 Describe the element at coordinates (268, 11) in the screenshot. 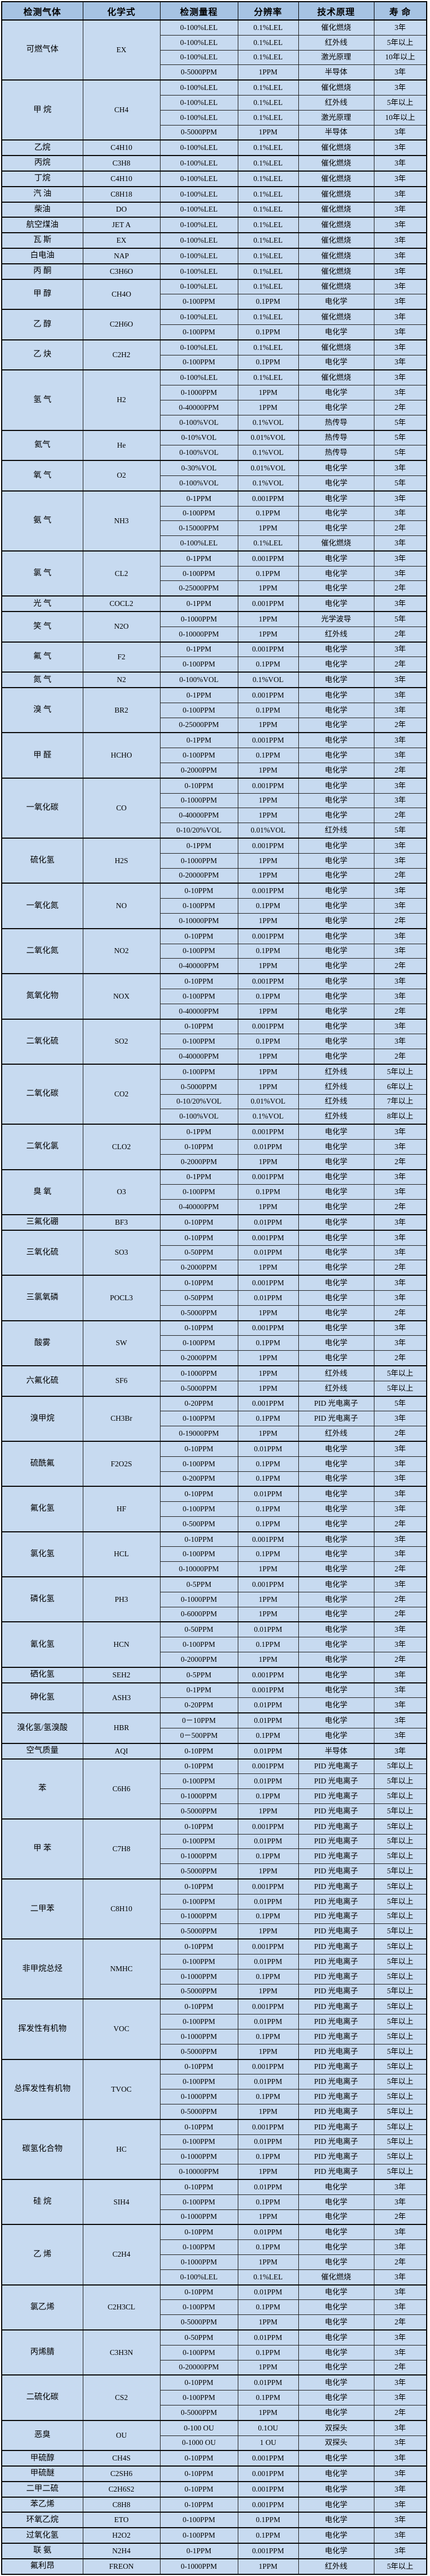

I see `col-header-resolution: 分辨率` at that location.